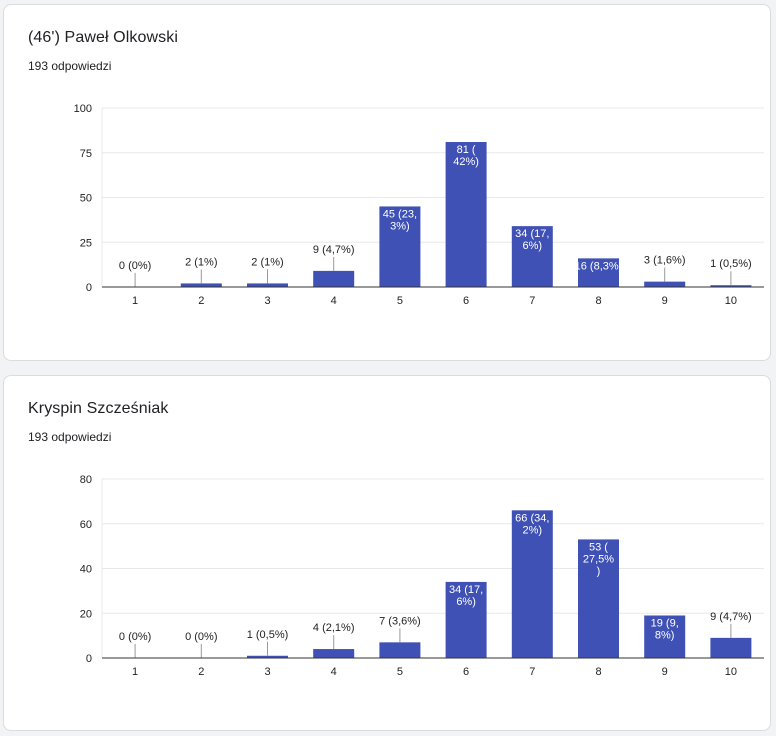 The width and height of the screenshot is (776, 736). Describe the element at coordinates (598, 559) in the screenshot. I see `data-label: 53 (27,5%)` at that location.